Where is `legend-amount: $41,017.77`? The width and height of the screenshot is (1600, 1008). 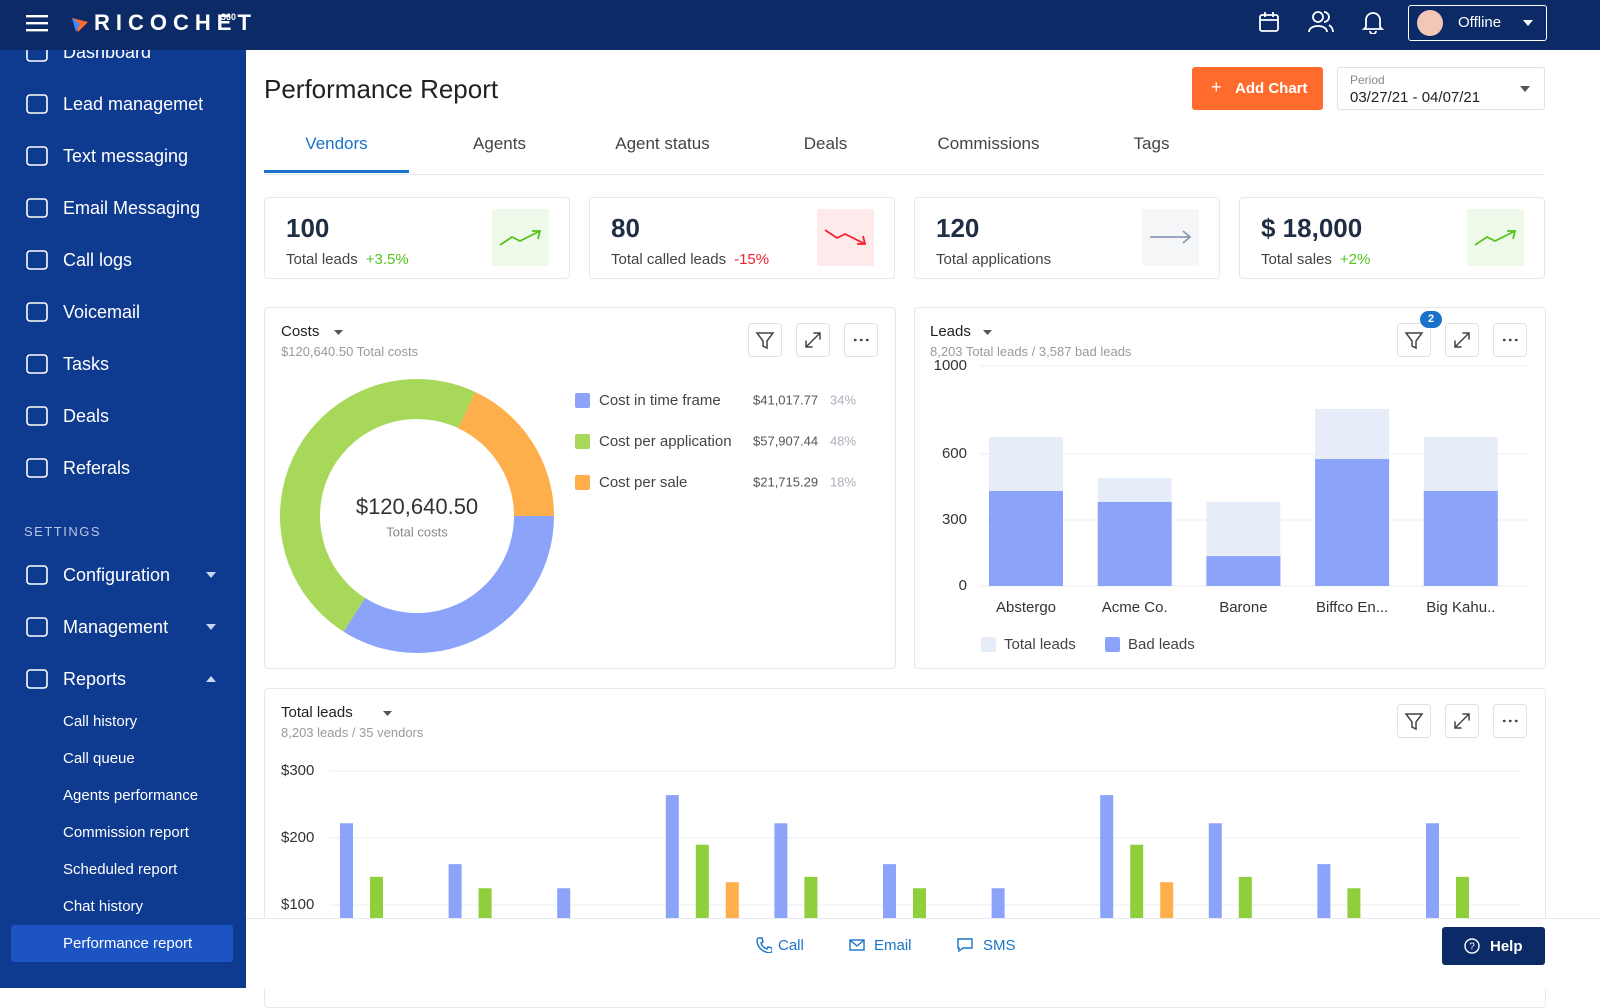 legend-amount: $41,017.77 is located at coordinates (785, 399).